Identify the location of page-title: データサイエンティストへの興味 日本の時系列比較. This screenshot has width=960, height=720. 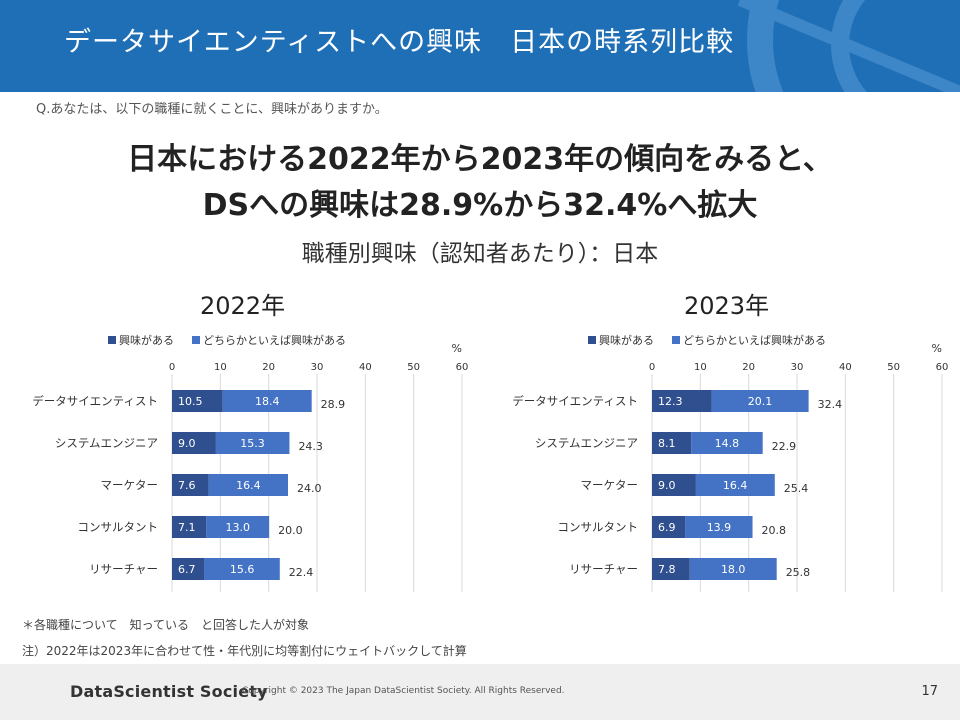
(399, 42).